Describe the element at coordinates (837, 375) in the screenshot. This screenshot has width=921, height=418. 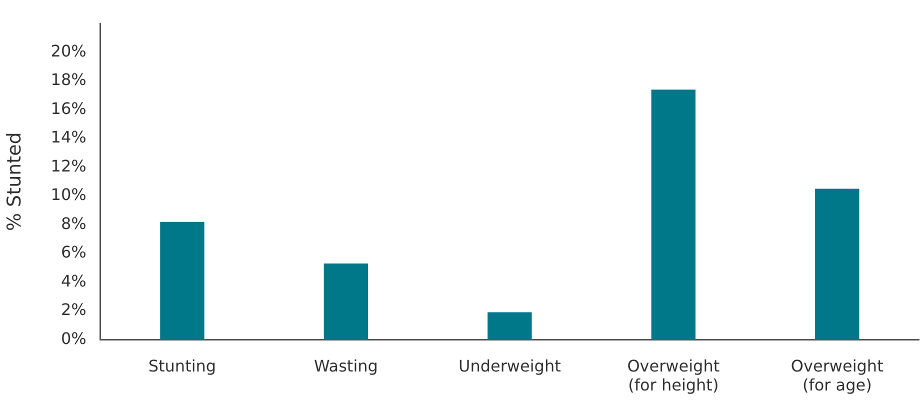
I see `x-tick-label: Overweight (for age)` at that location.